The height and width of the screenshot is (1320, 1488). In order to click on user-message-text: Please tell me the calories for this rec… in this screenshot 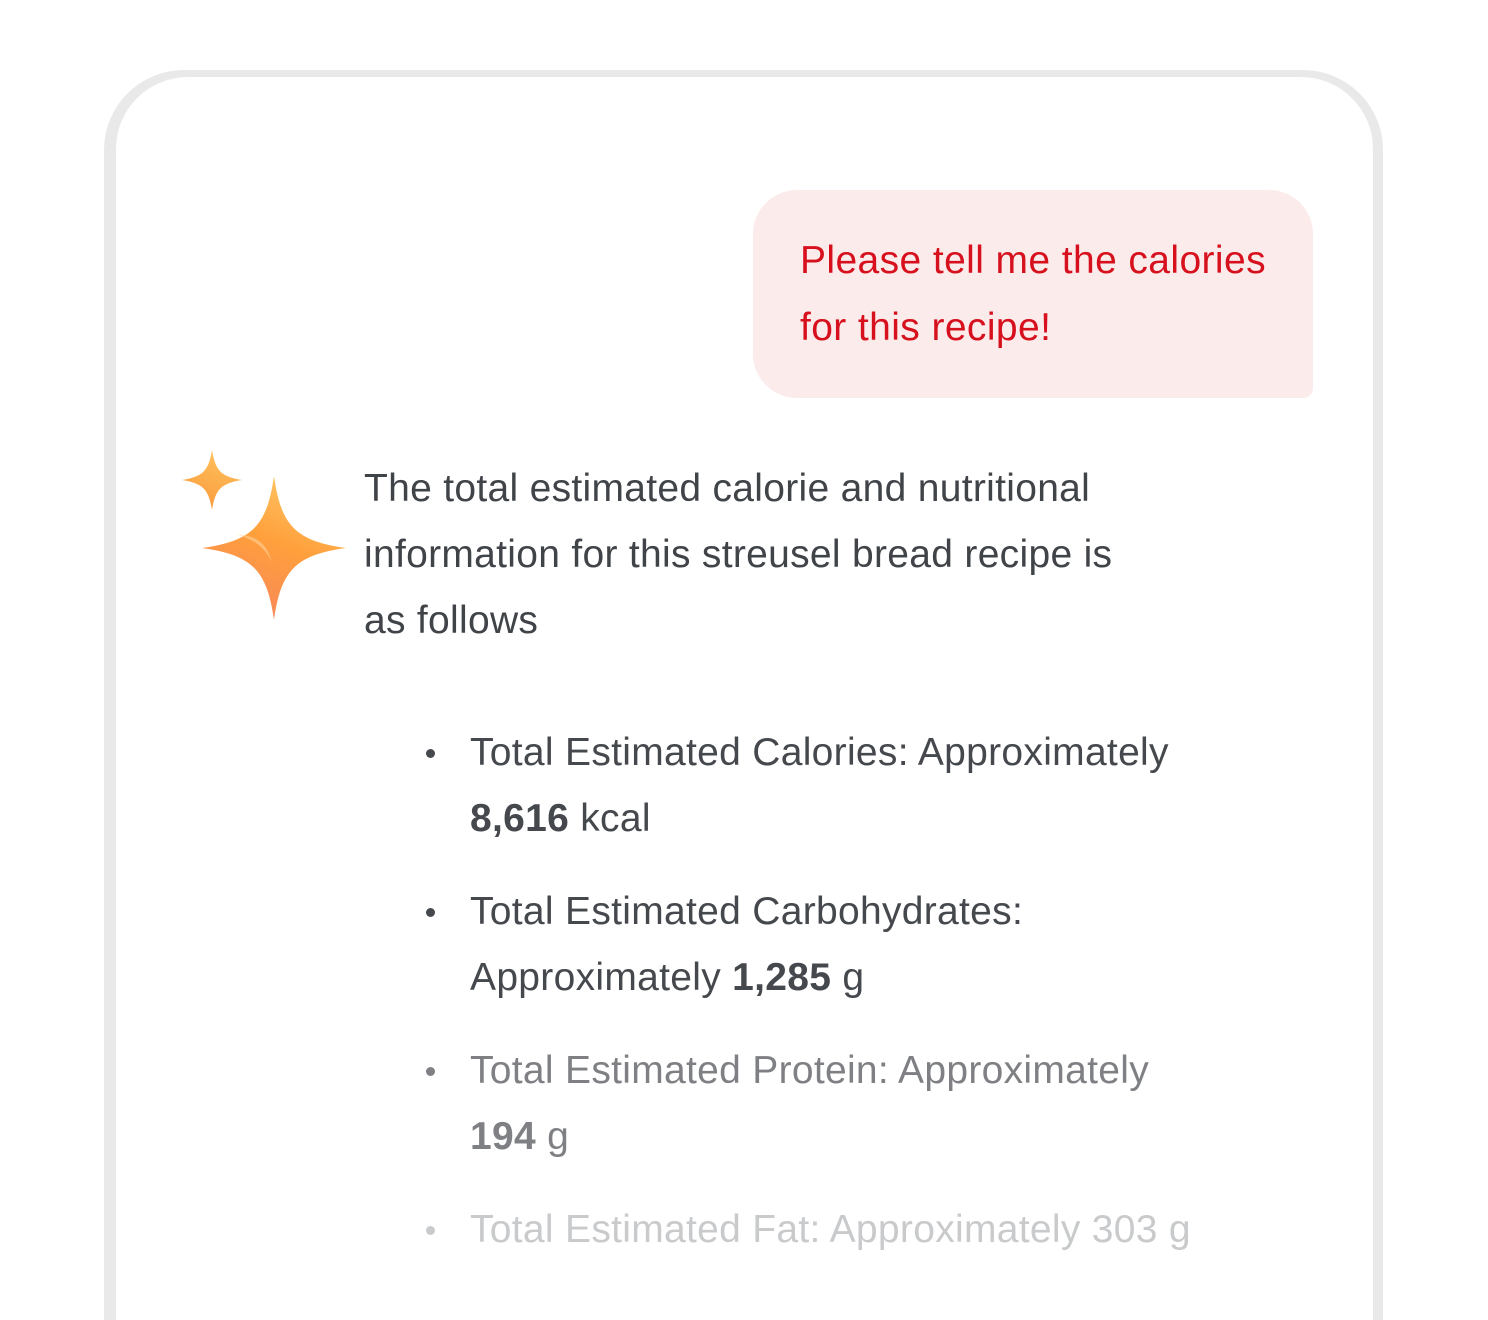, I will do `click(1032, 294)`.